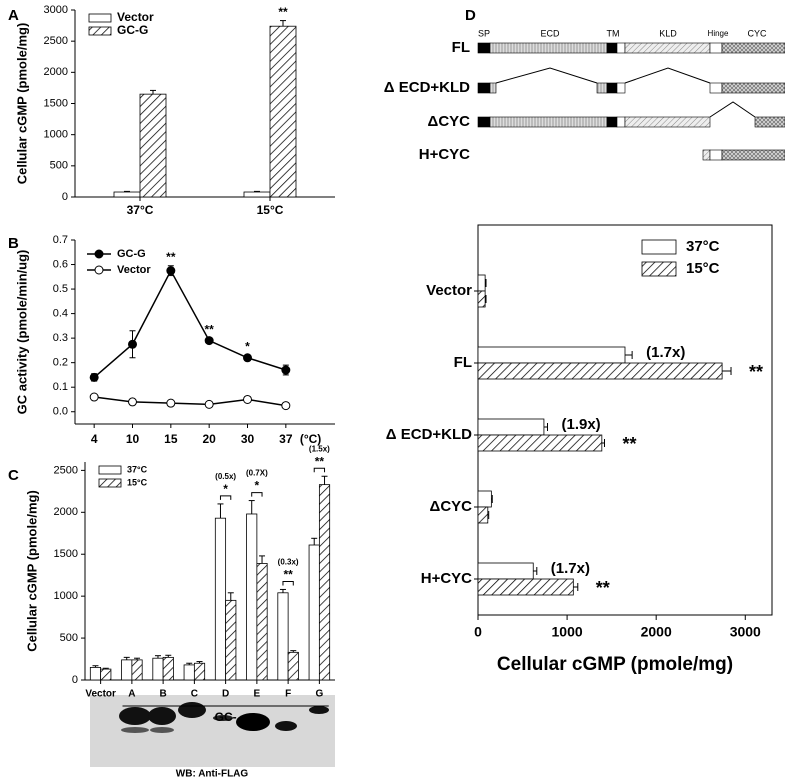 The width and height of the screenshot is (785, 781). Describe the element at coordinates (140, 210) in the screenshot. I see `x-tick-label: 37°C` at that location.